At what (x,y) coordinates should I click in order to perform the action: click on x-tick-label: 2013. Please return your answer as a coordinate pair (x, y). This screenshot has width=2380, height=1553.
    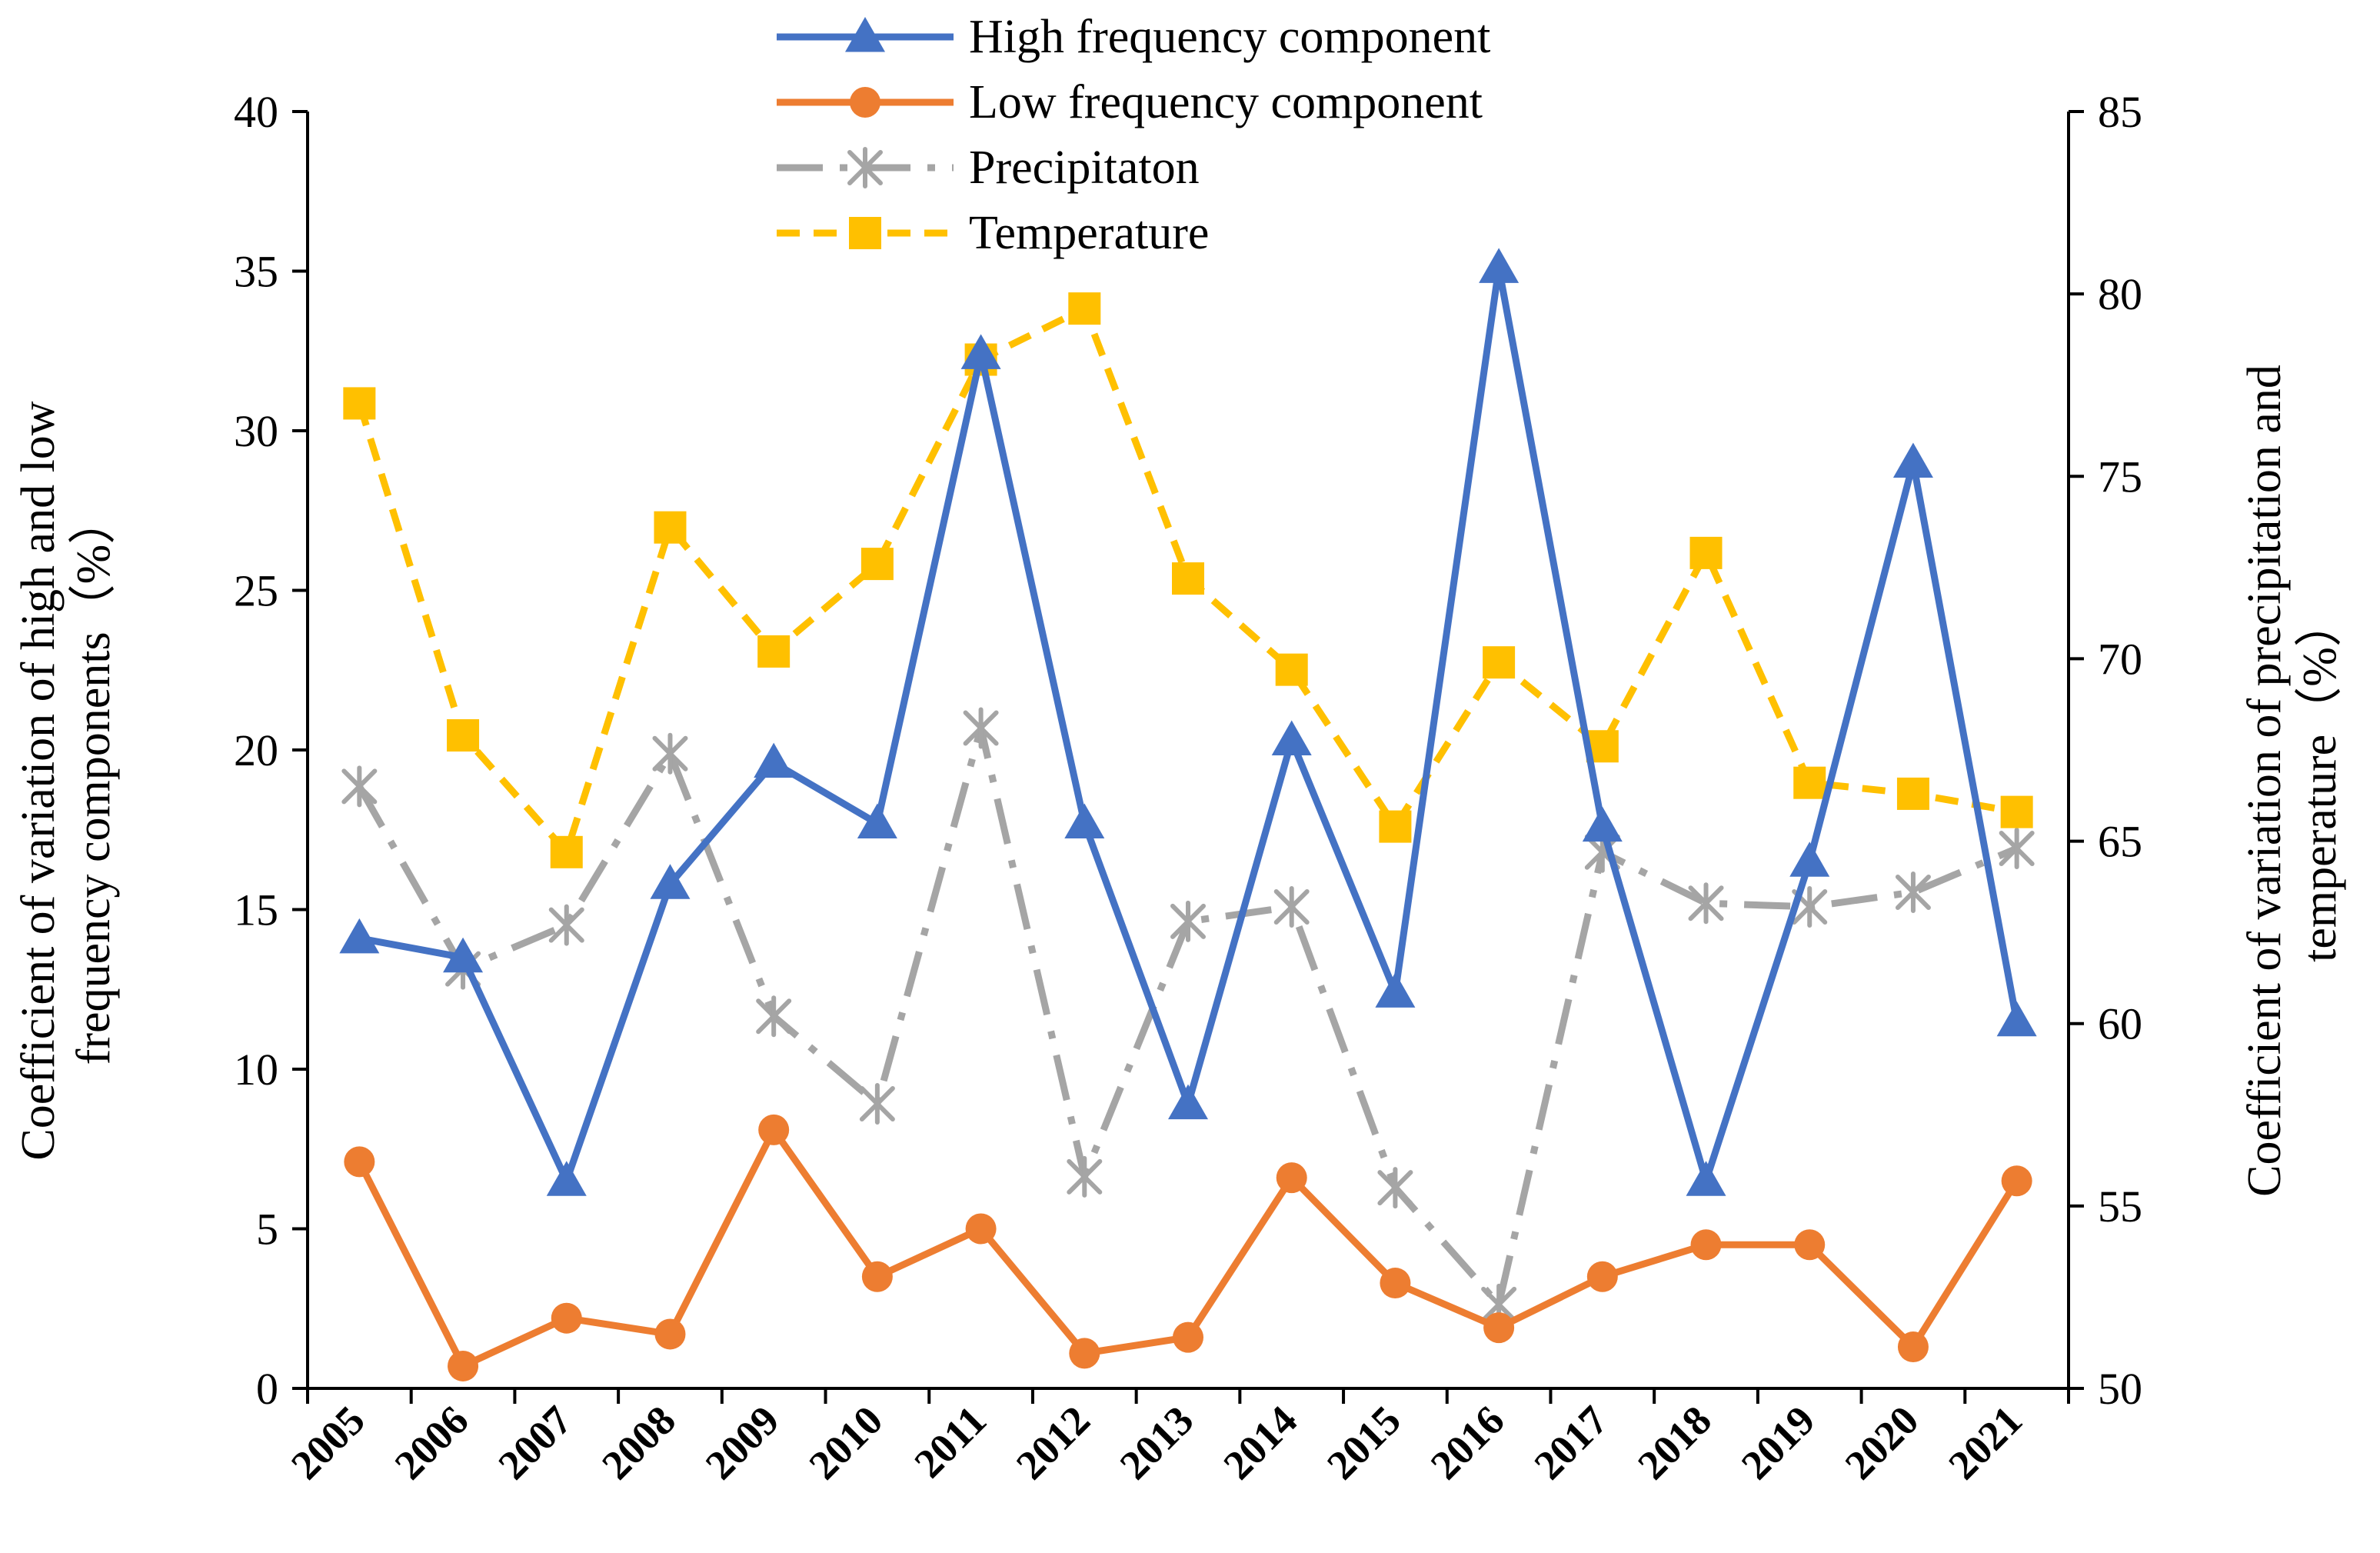
    Looking at the image, I should click on (1157, 1443).